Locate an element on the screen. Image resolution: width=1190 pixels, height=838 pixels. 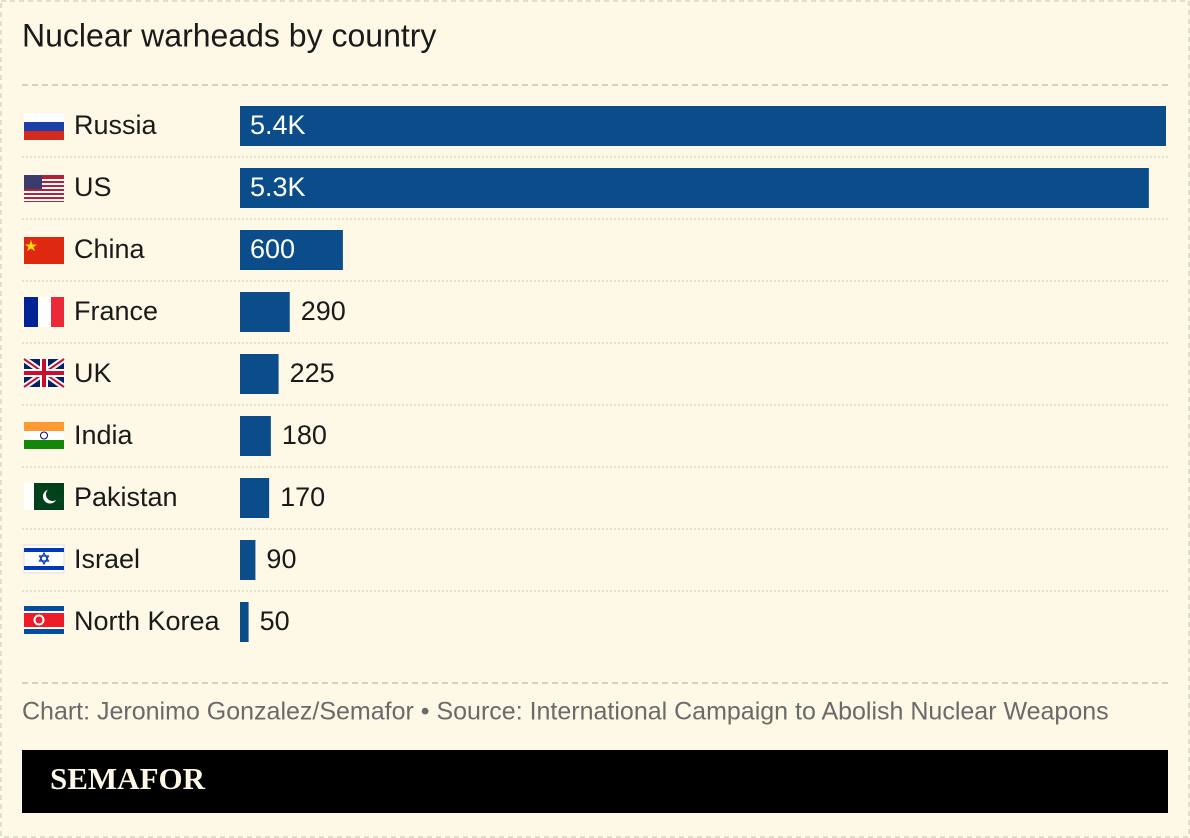
value-label: 180 is located at coordinates (304, 435).